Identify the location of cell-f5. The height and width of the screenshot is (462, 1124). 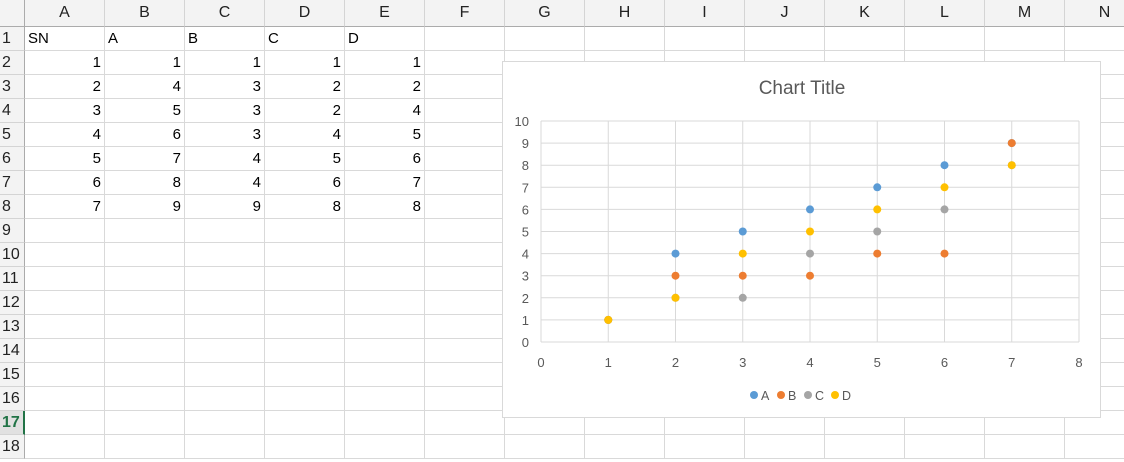
(465, 135).